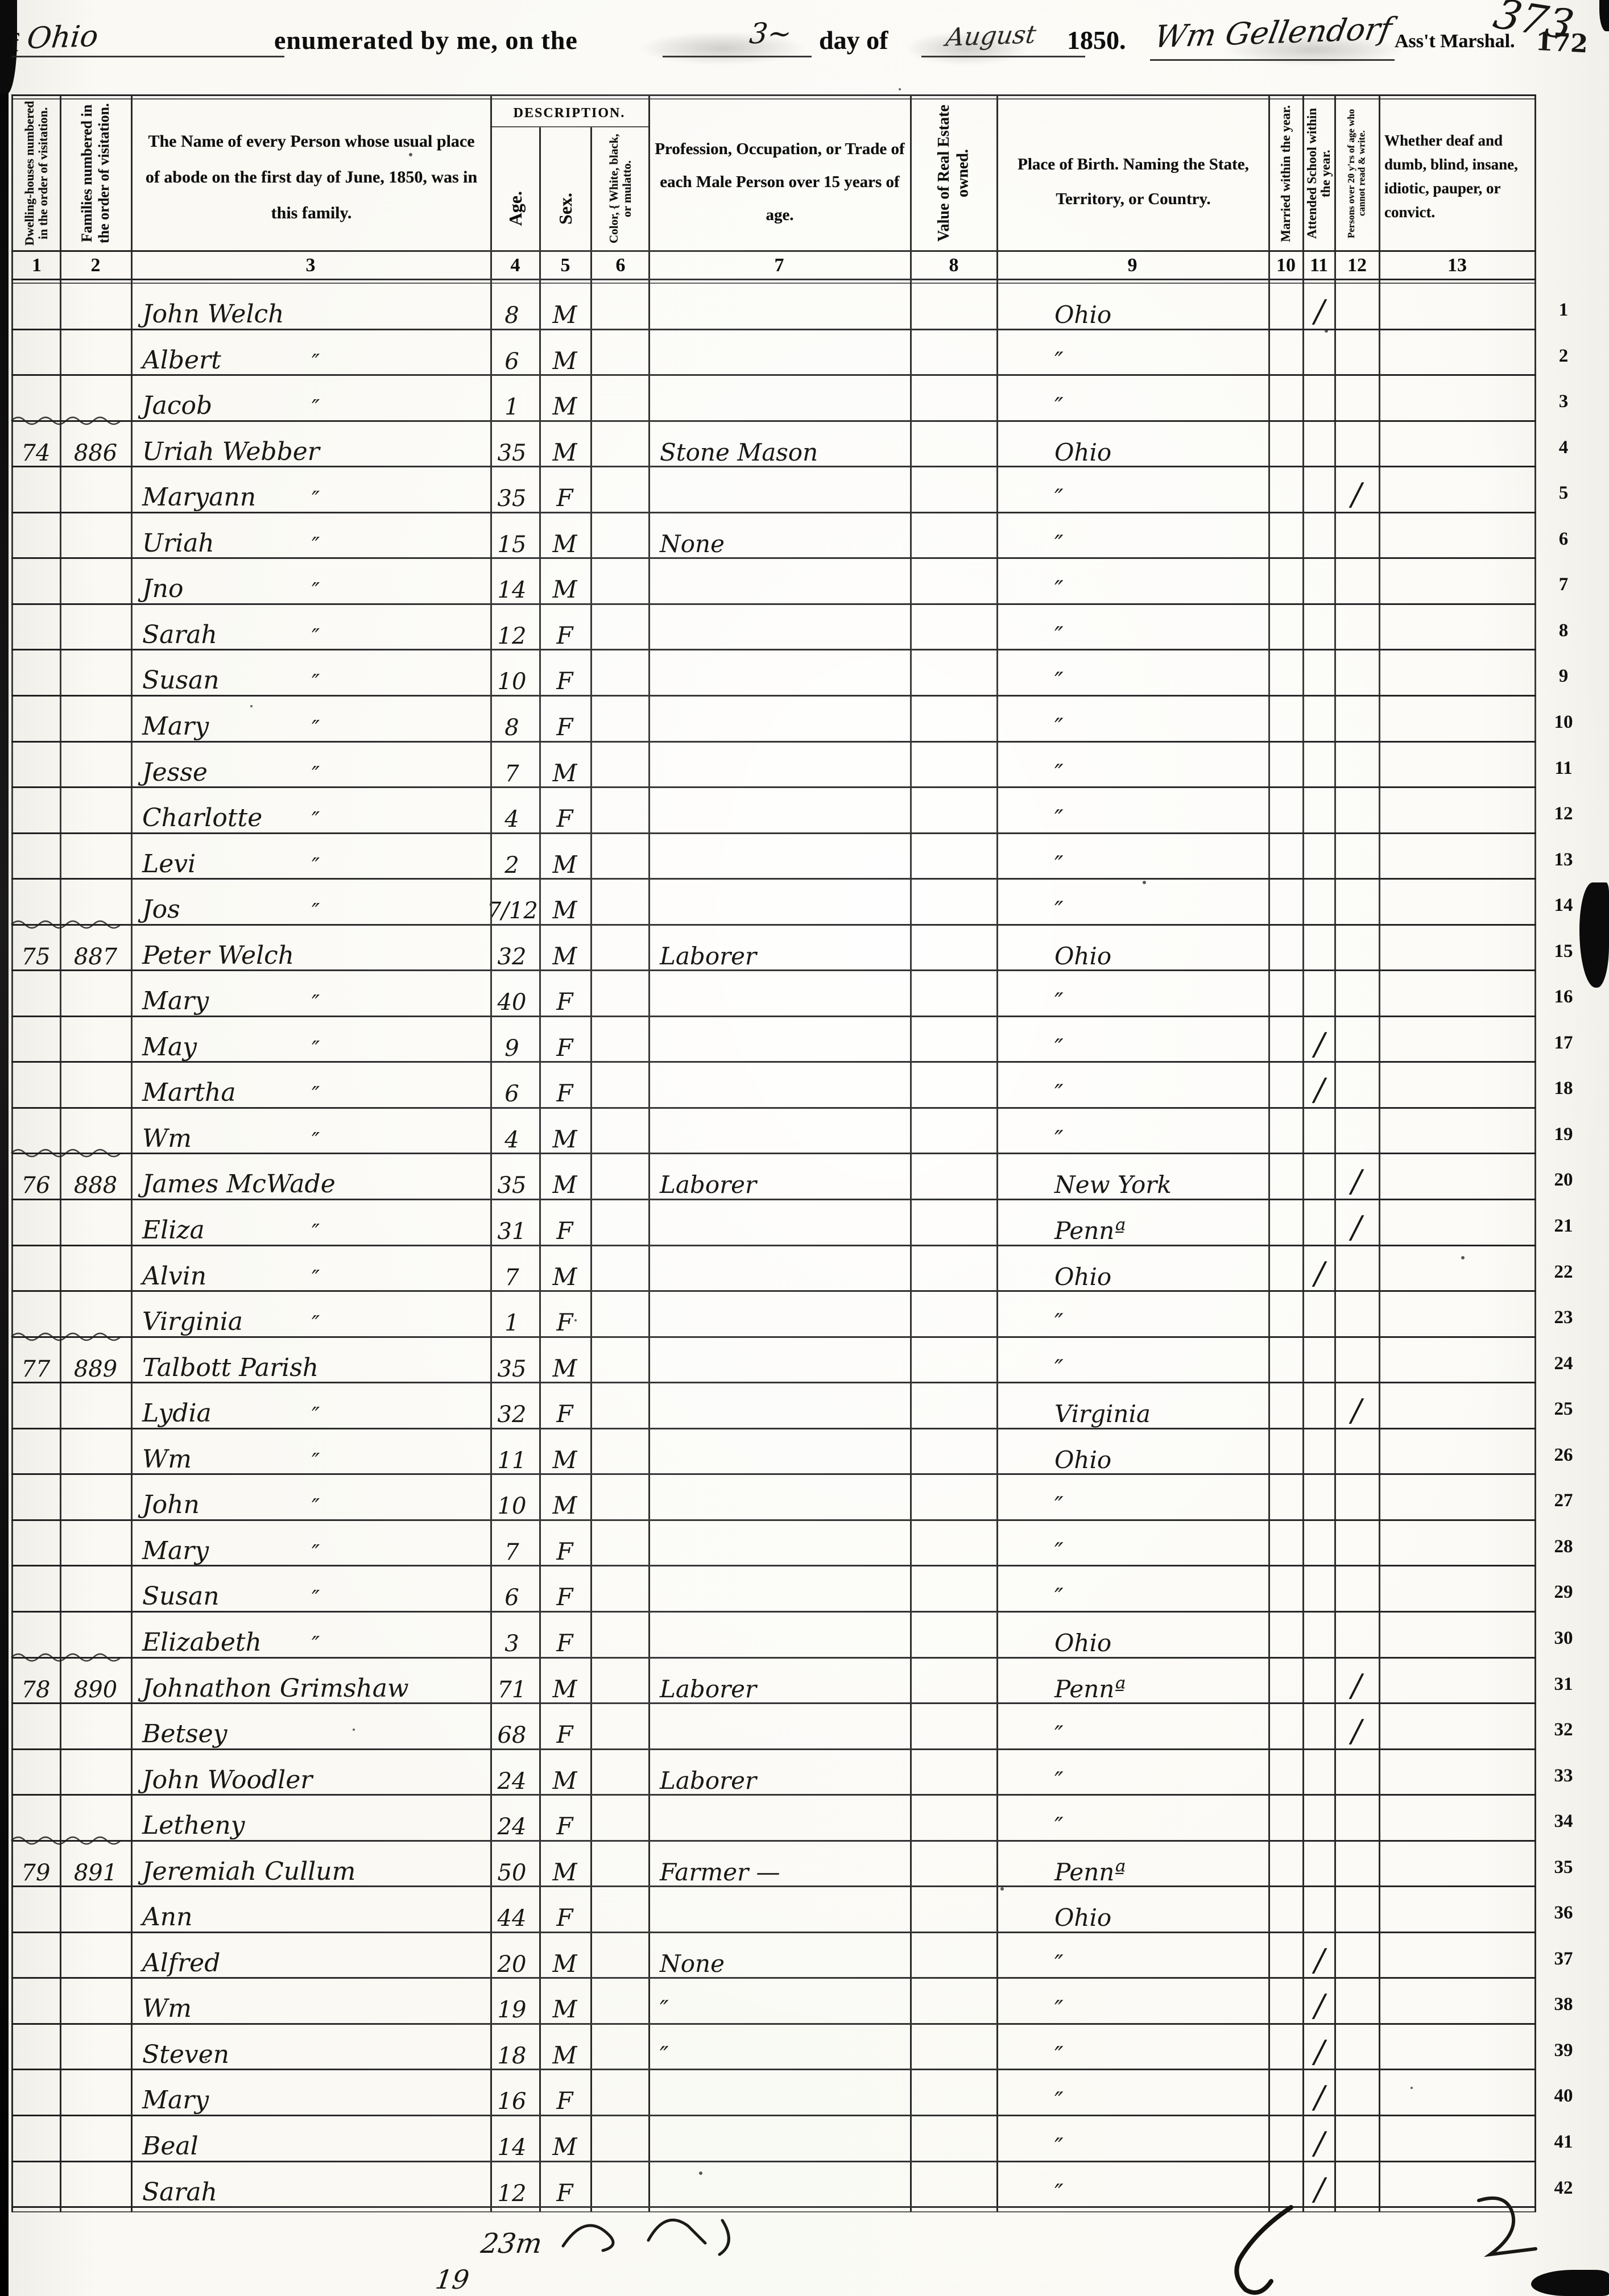  I want to click on person-name: Lydia, so click(177, 1413).